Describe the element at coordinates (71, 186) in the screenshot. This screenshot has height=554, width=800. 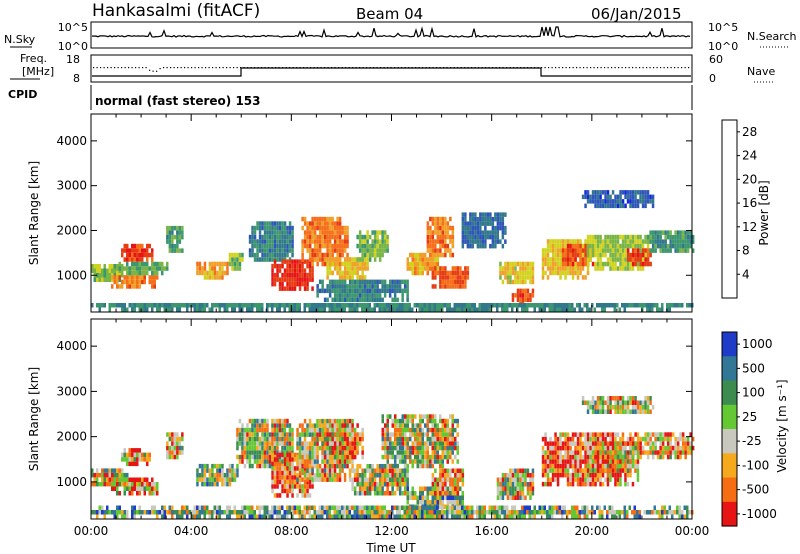
I see `y-tick-label: 3000` at that location.